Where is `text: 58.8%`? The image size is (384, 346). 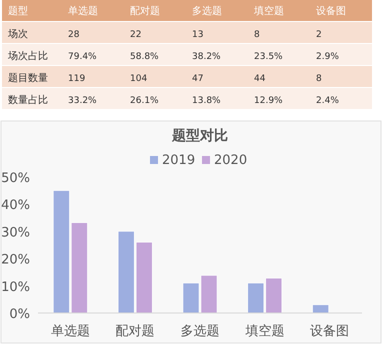 text: 58.8% is located at coordinates (144, 57).